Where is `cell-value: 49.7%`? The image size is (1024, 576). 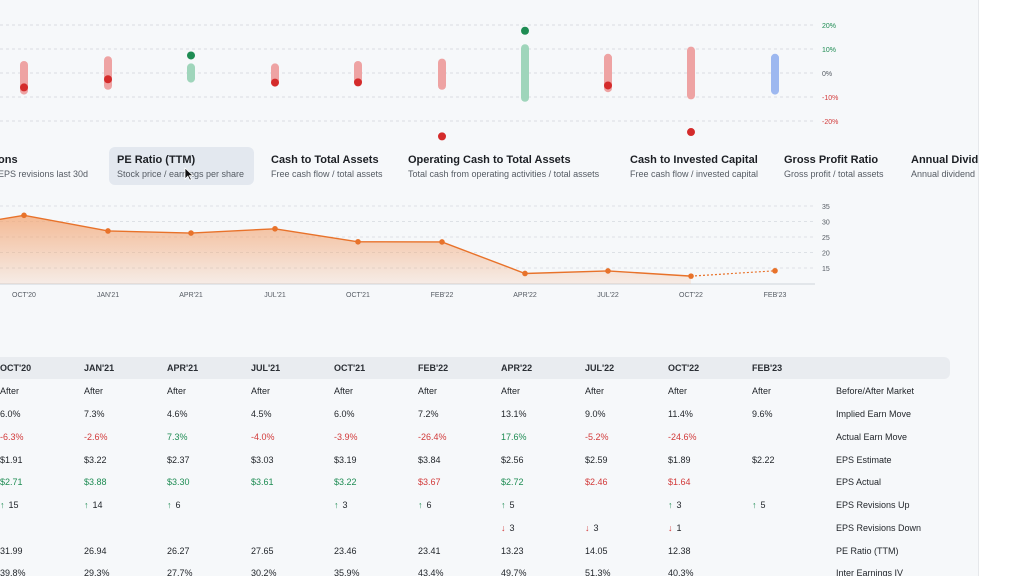
cell-value: 49.7% is located at coordinates (514, 572).